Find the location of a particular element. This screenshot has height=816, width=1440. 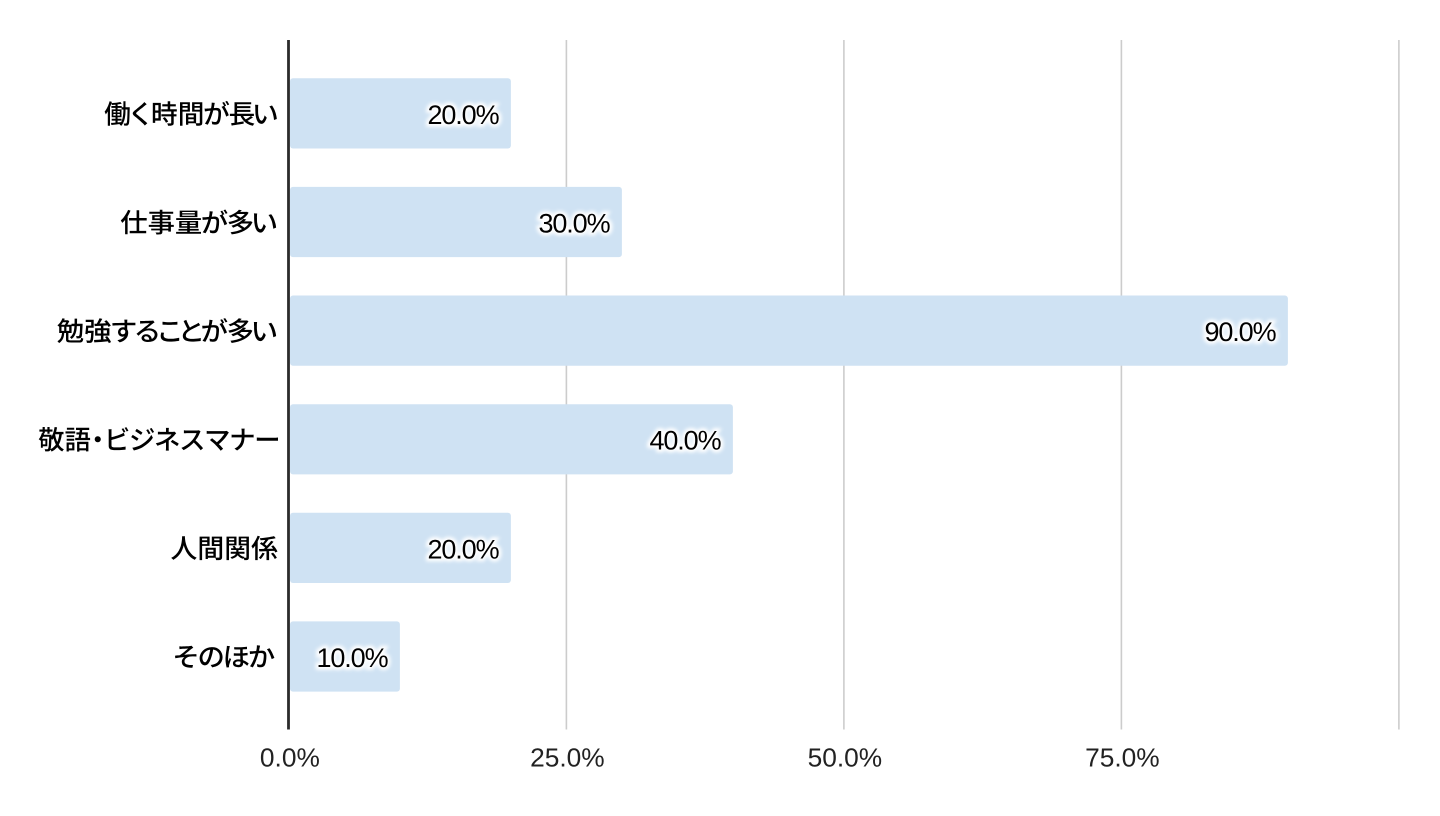

svg-text: 25.0% is located at coordinates (567, 757).